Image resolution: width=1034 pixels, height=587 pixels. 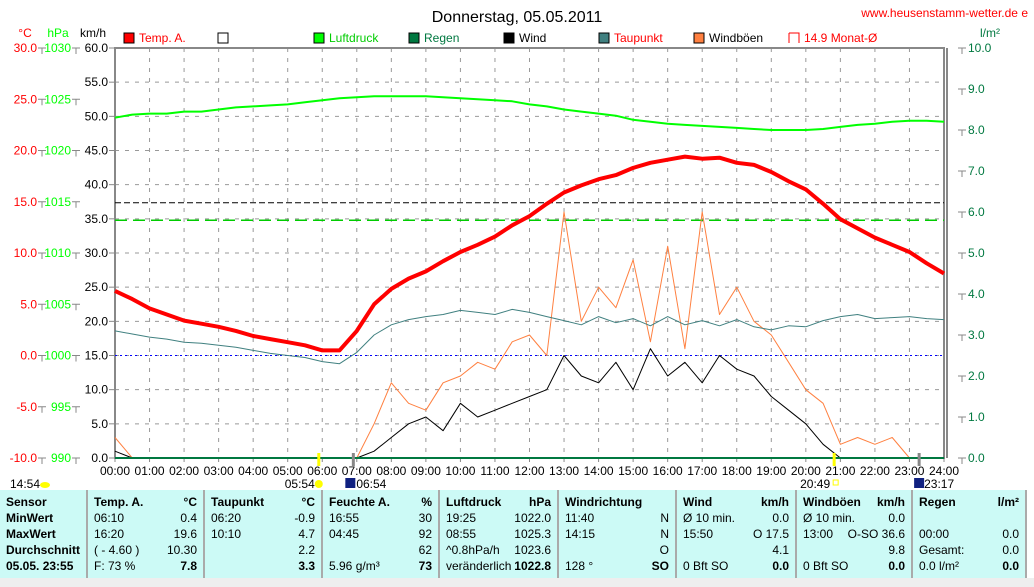 What do you see at coordinates (473, 550) in the screenshot?
I see `table-cell: ^0.8hPa/h` at bounding box center [473, 550].